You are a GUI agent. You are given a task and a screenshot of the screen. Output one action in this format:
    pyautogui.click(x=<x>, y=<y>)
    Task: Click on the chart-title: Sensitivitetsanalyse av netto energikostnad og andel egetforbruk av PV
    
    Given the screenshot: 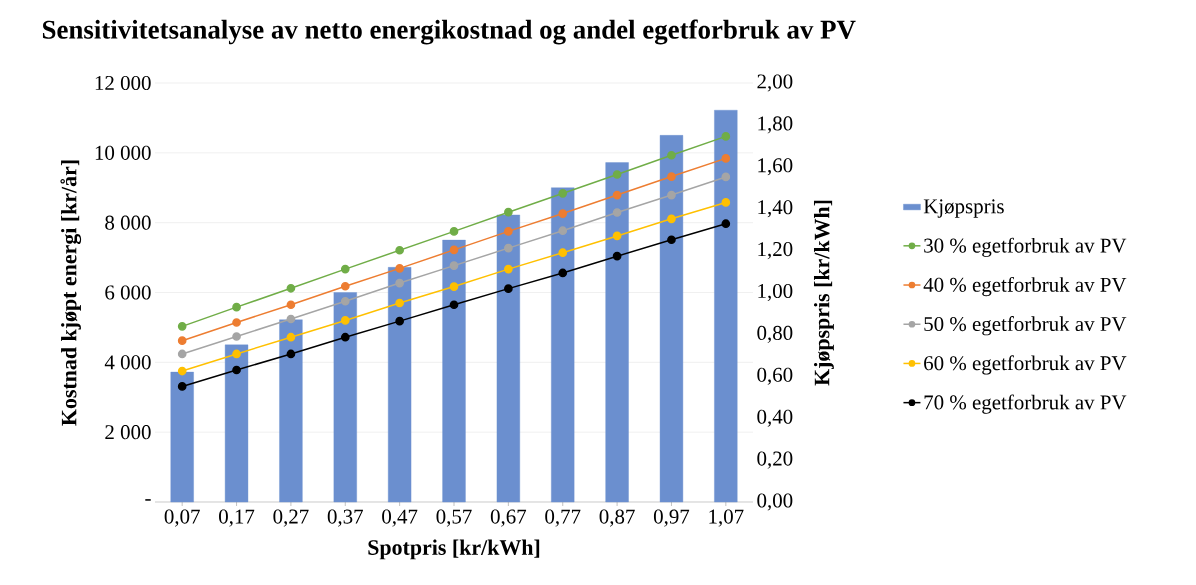 What is the action you would take?
    pyautogui.click(x=449, y=32)
    